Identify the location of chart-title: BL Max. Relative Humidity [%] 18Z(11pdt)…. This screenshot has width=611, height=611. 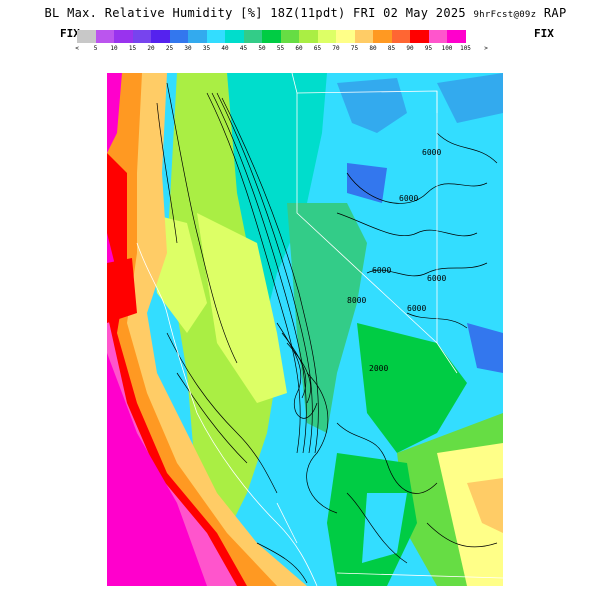
(305, 13).